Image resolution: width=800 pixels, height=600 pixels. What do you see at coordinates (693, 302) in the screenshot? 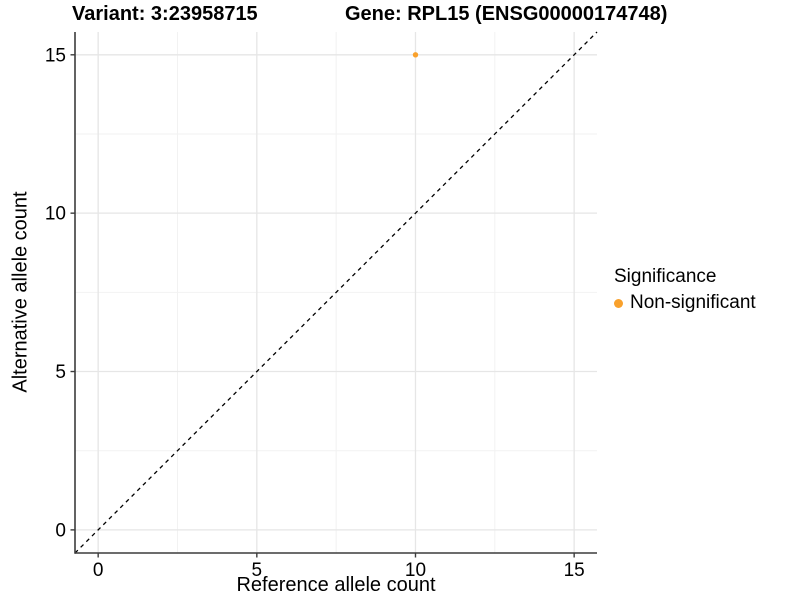
I see `legend-label: Non-significant` at bounding box center [693, 302].